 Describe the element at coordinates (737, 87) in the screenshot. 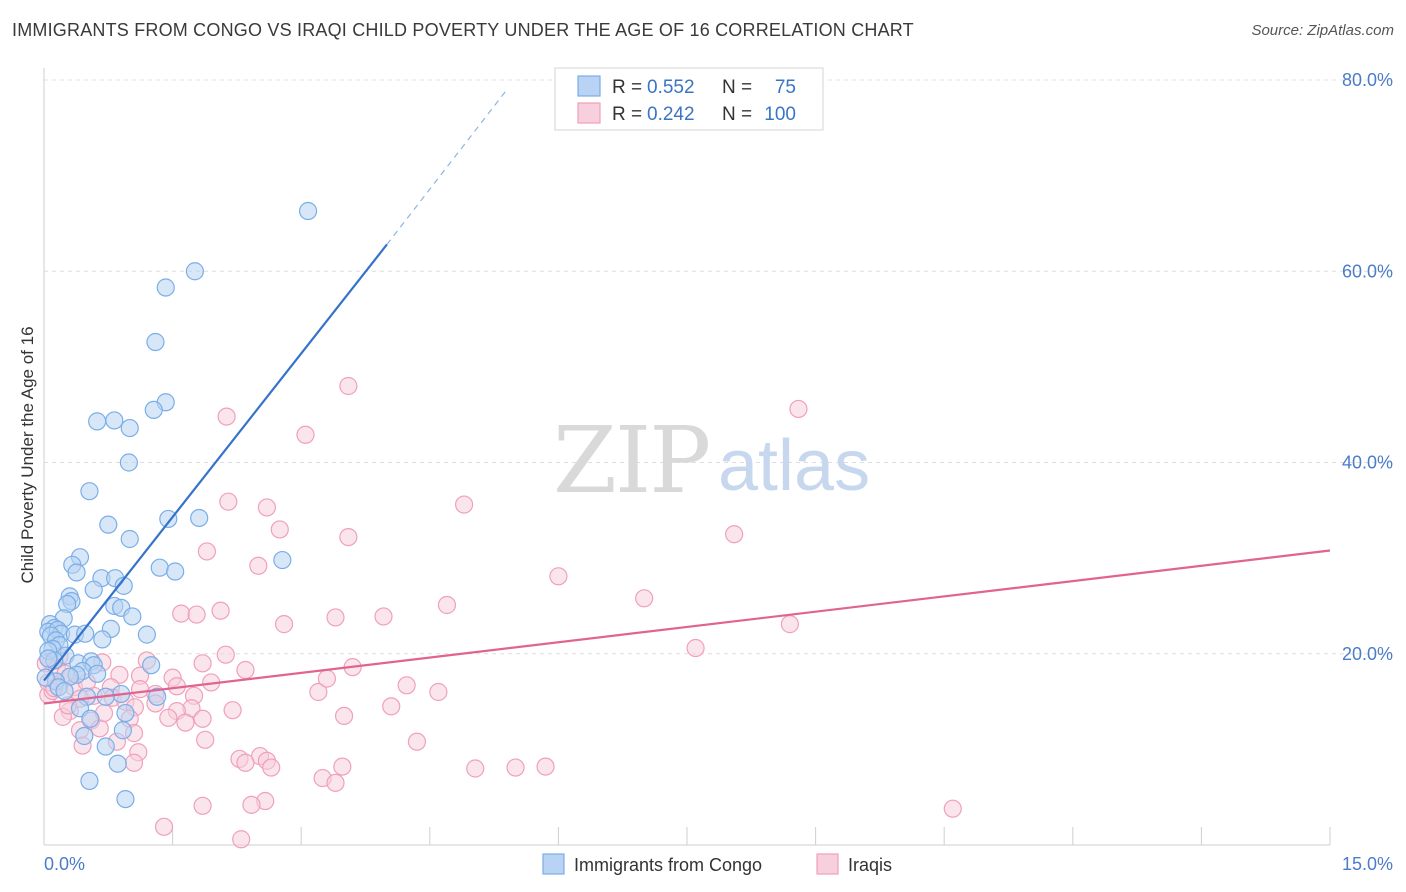

I see `legend-n-label-1: N =` at that location.